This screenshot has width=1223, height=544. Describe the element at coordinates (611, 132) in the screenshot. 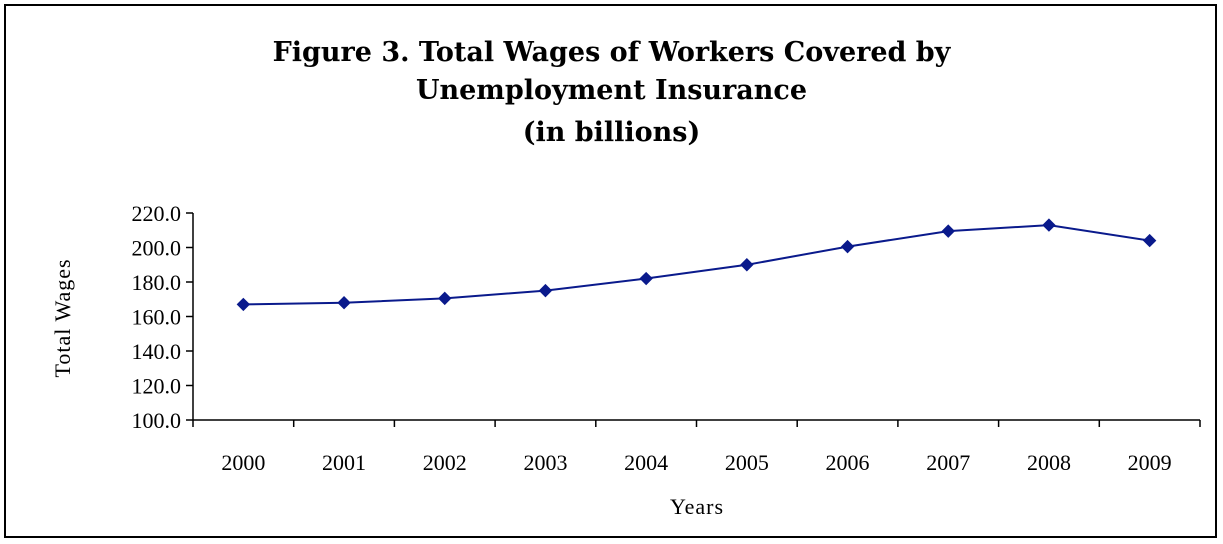

I see `chart-title-line-3: (in billions)` at that location.